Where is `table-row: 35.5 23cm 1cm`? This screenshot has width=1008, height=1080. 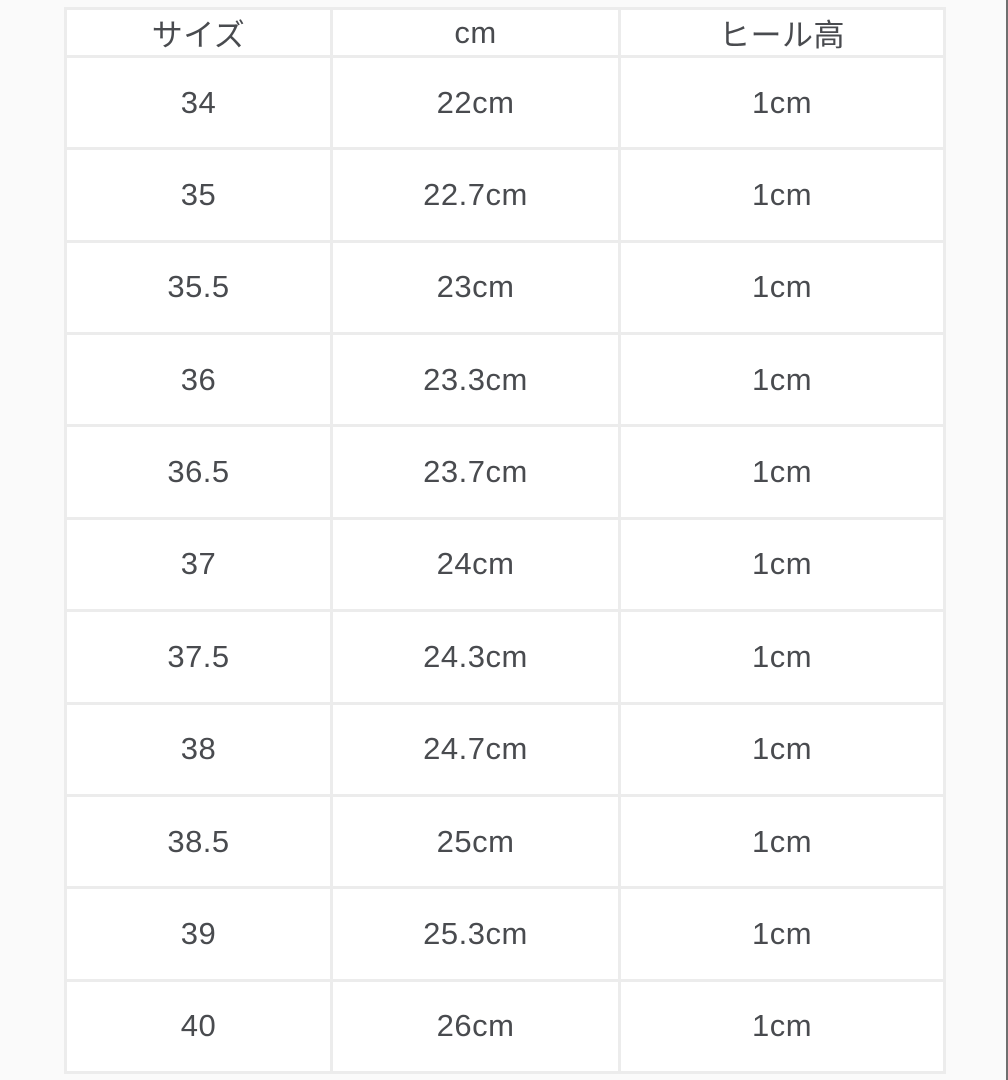
table-row: 35.5 23cm 1cm is located at coordinates (505, 287).